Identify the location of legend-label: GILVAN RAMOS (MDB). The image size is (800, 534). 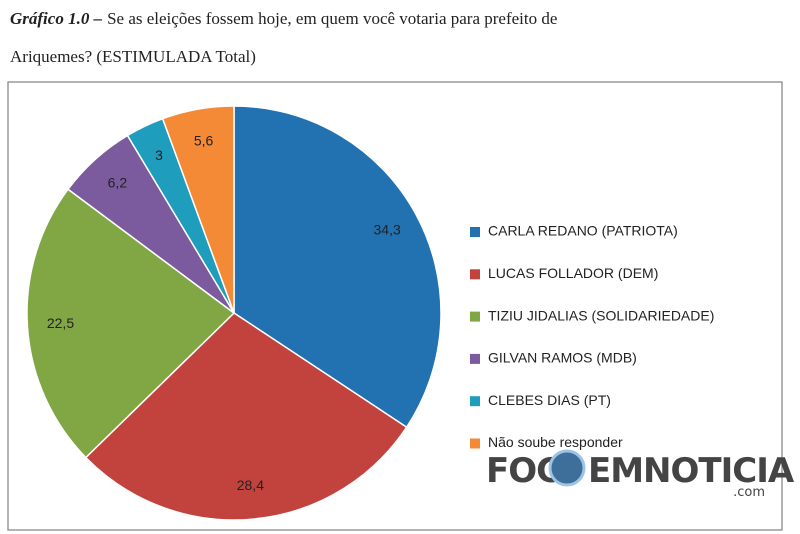
(562, 358).